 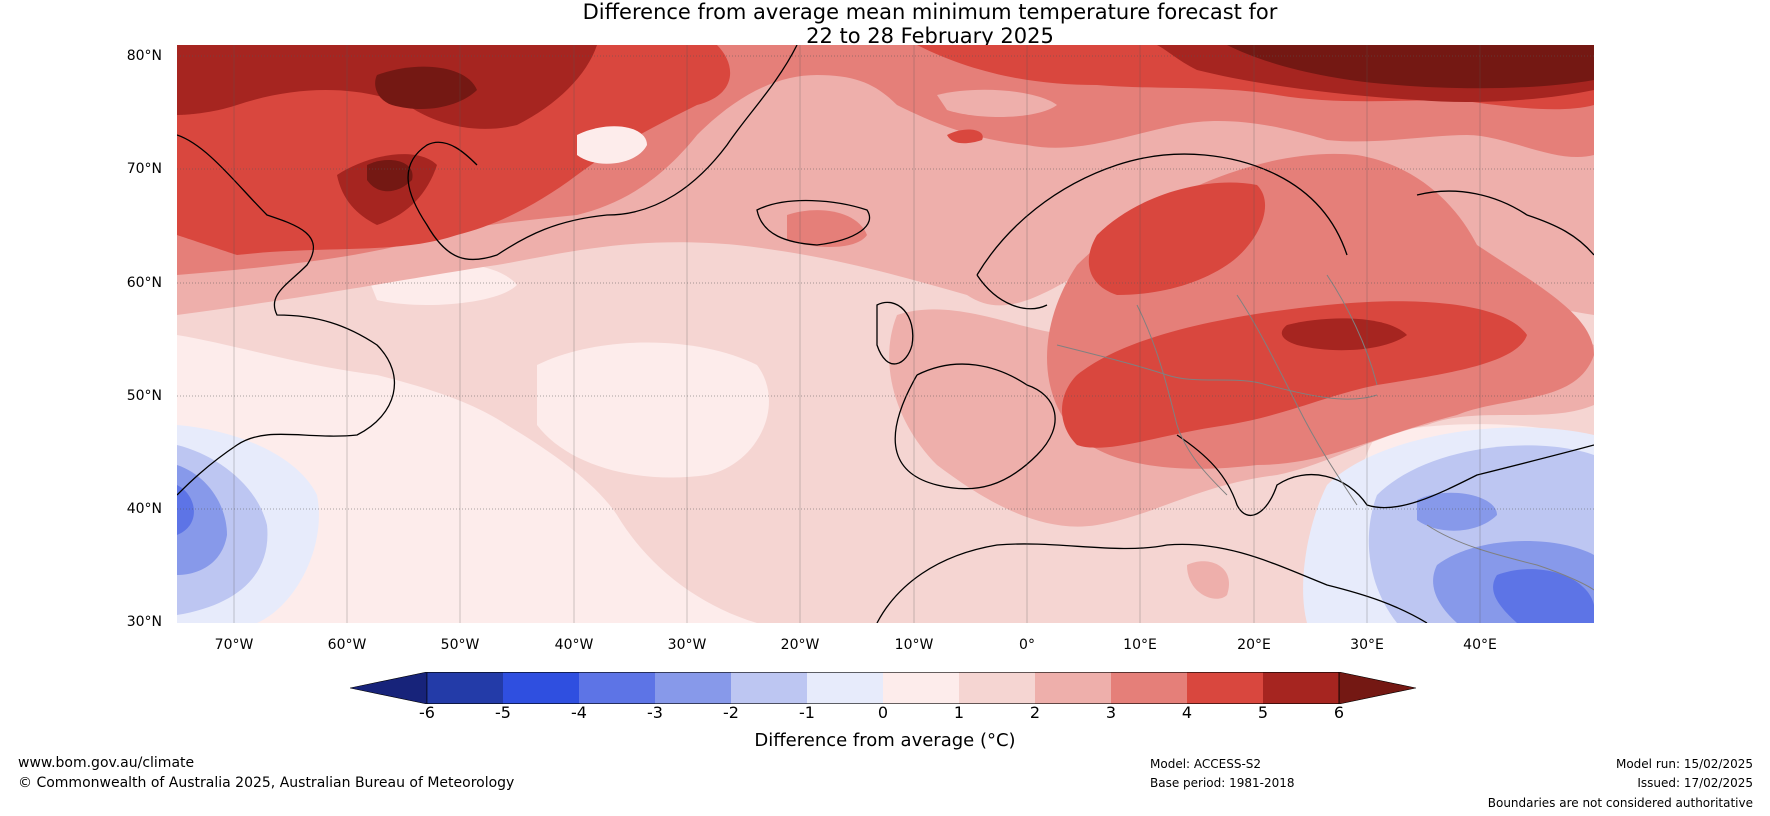 I want to click on lon-label-20w: 20°W, so click(x=800, y=645).